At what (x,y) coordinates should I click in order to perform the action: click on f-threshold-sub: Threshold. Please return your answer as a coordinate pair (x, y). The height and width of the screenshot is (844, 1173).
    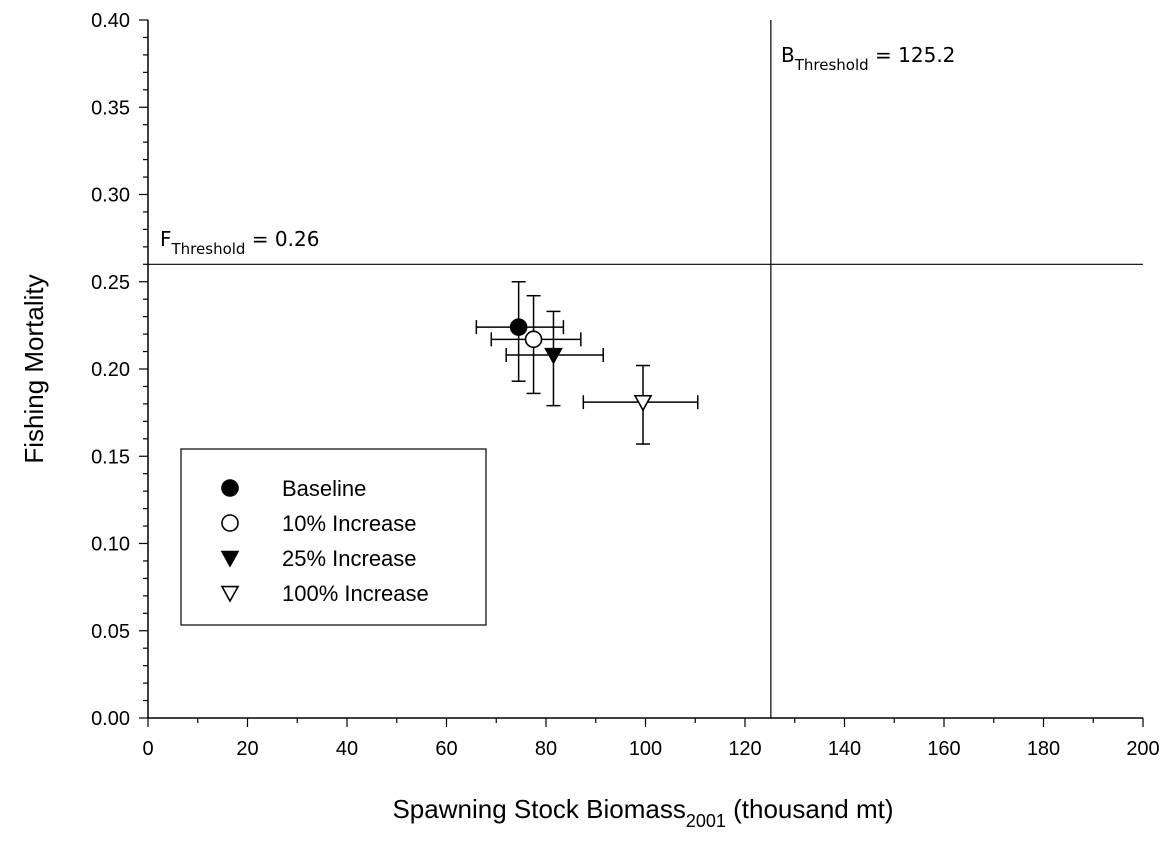
    Looking at the image, I should click on (208, 249).